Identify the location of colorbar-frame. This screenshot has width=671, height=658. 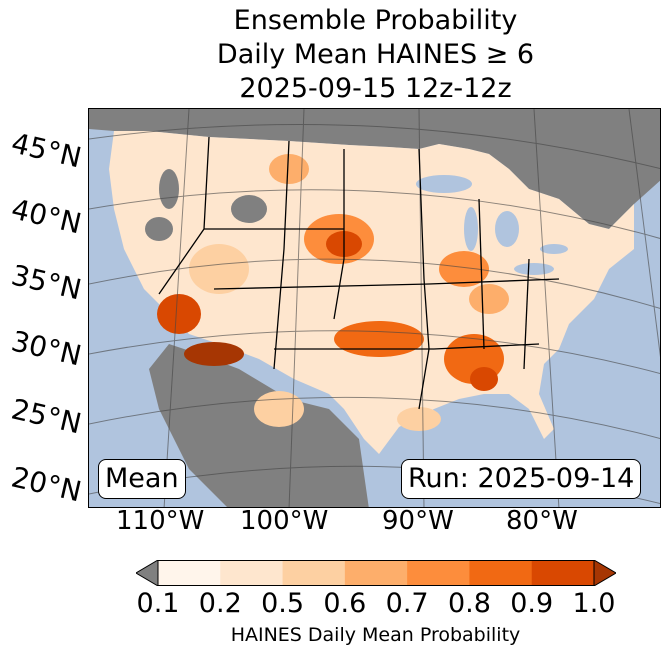
(376, 573).